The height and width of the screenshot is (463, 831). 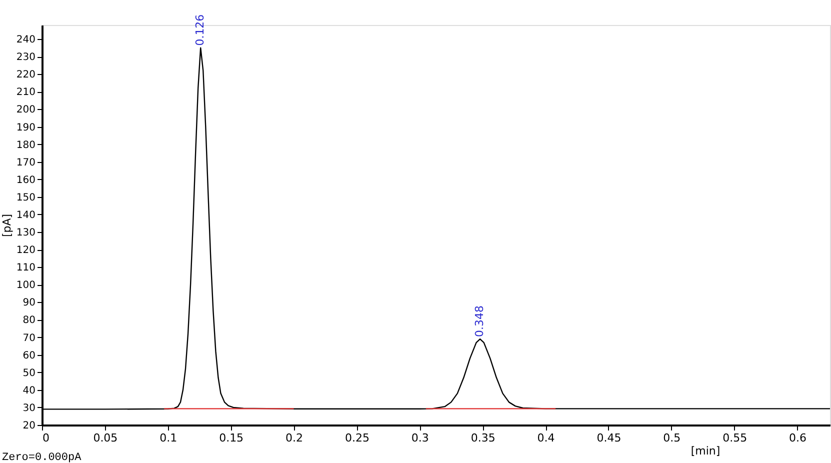 What do you see at coordinates (169, 438) in the screenshot?
I see `x-tick-label: 0.1` at bounding box center [169, 438].